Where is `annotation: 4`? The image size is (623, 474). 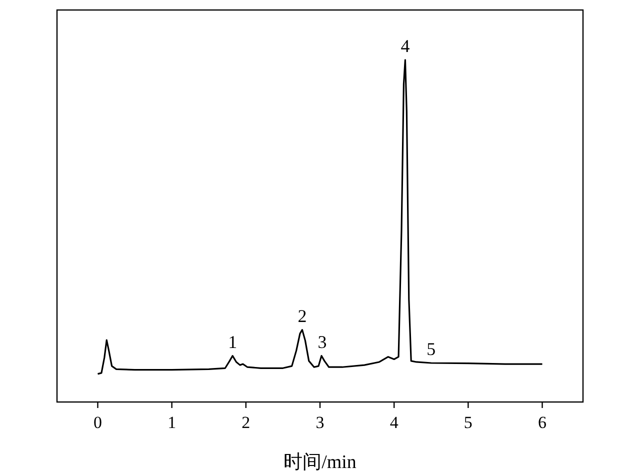 annotation: 4 is located at coordinates (405, 46).